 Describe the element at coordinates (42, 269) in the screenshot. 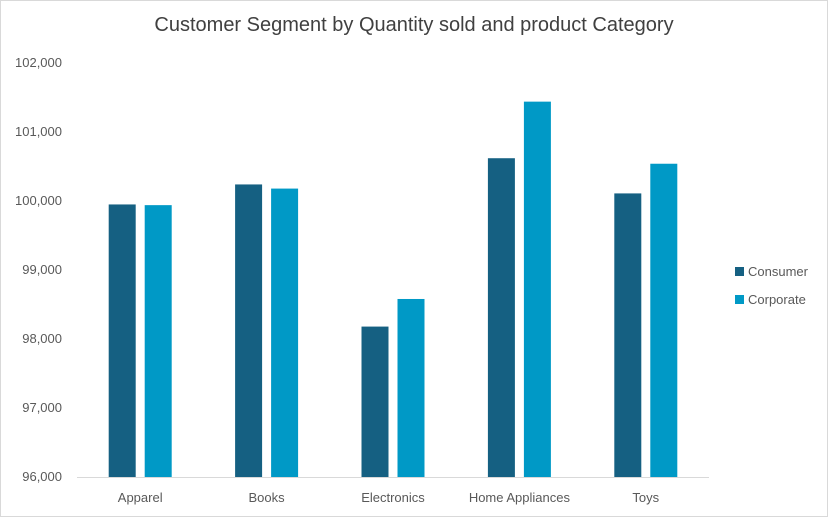

I see `y-tick-label: 99,000` at that location.